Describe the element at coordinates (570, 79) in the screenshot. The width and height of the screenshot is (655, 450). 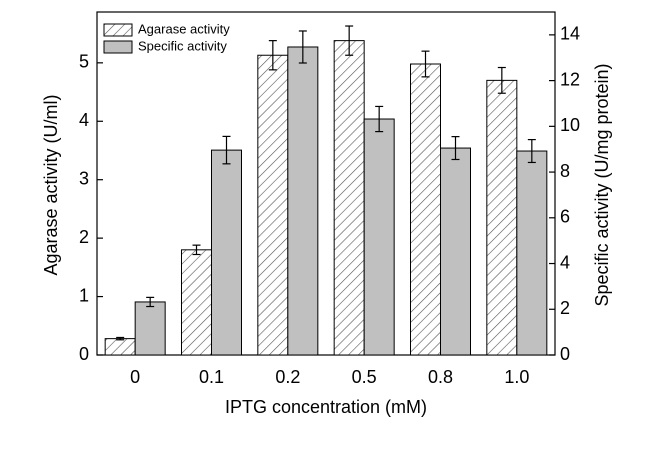
I see `y2-tick-label: 12` at that location.